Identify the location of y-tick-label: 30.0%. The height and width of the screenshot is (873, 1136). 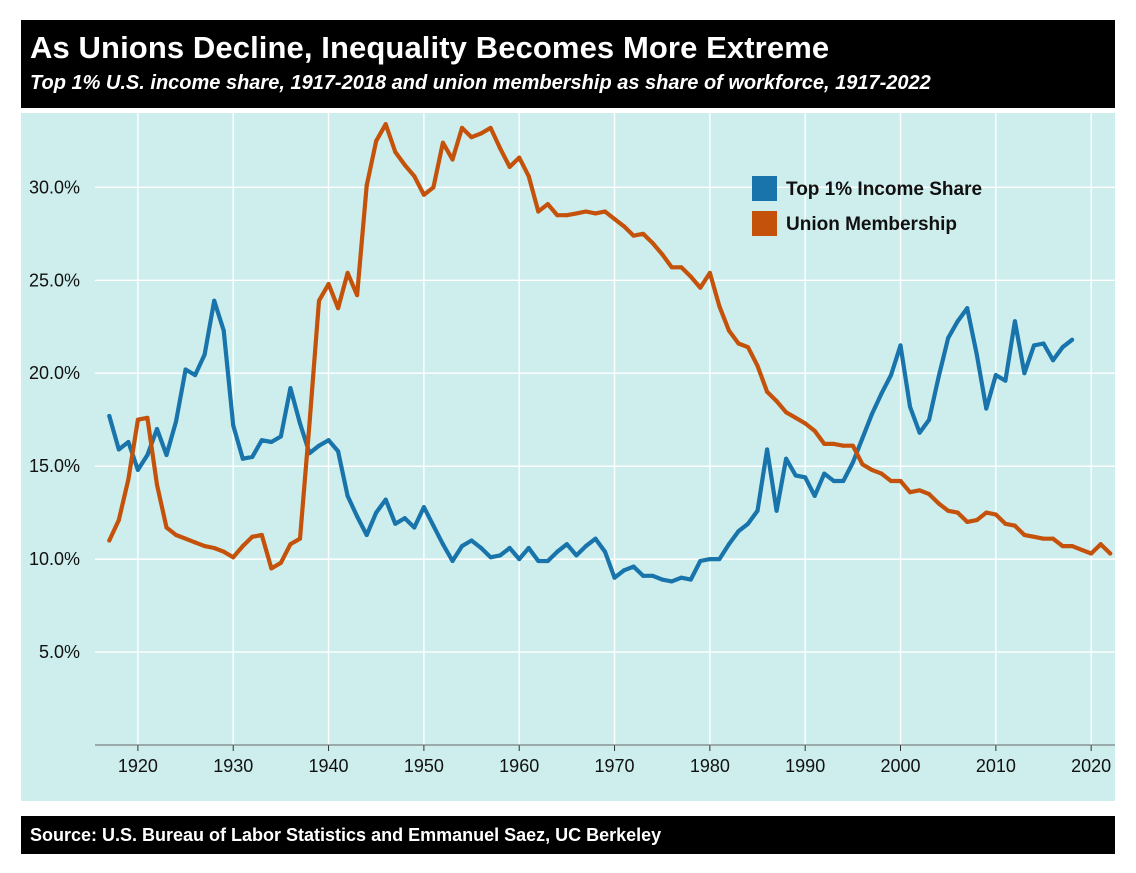
(54, 187).